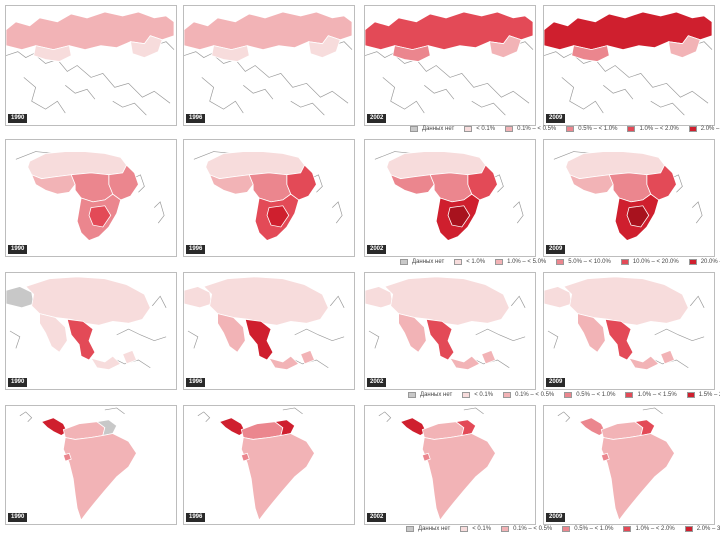  What do you see at coordinates (91, 198) in the screenshot?
I see `map-panel-africa-1990: 1990` at bounding box center [91, 198].